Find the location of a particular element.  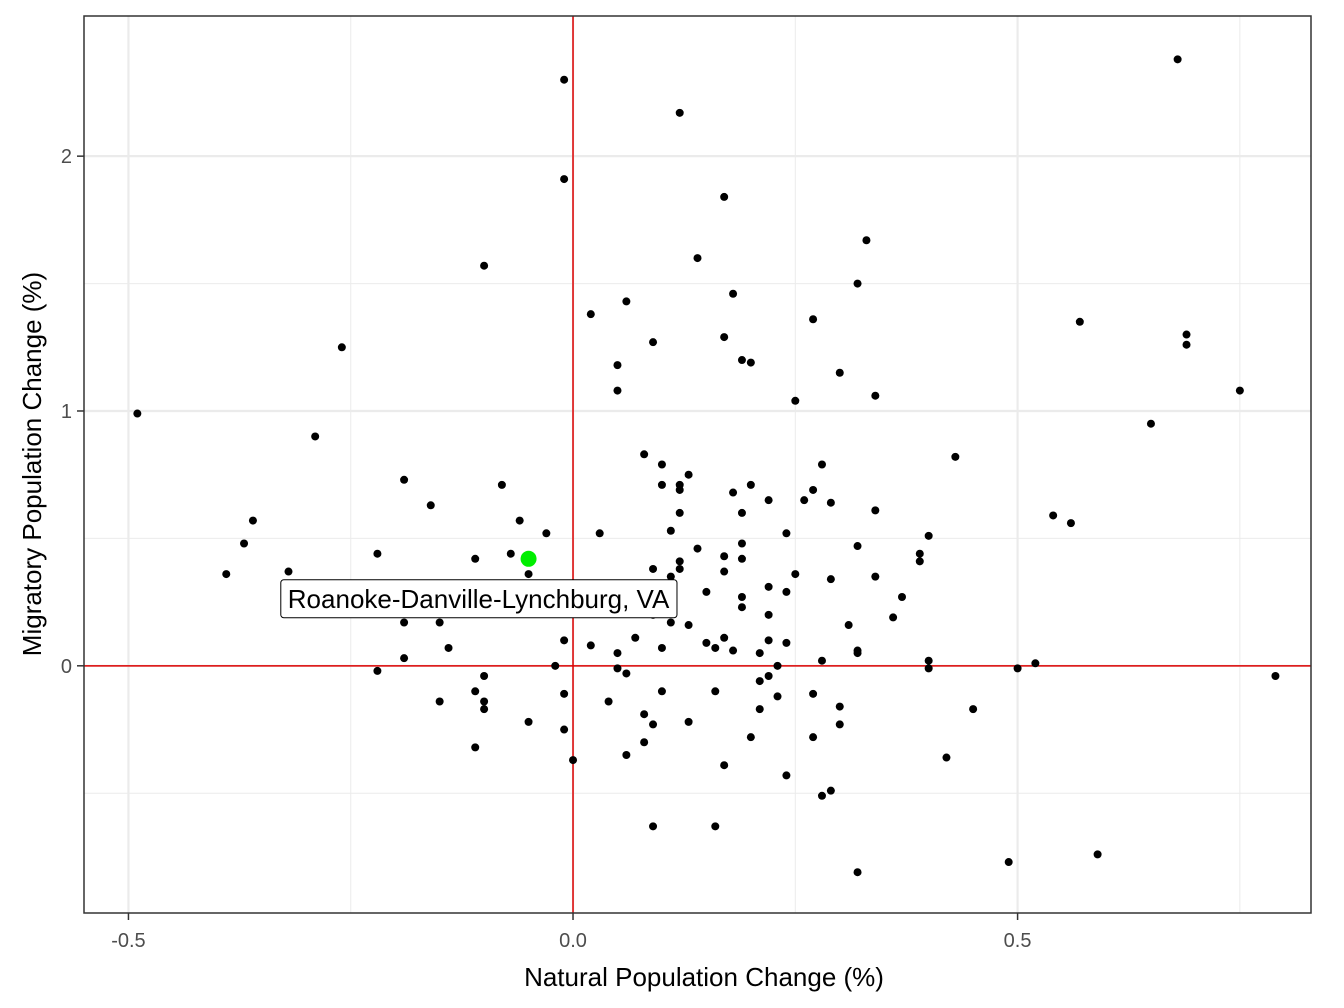

highlight-point is located at coordinates (528, 558).